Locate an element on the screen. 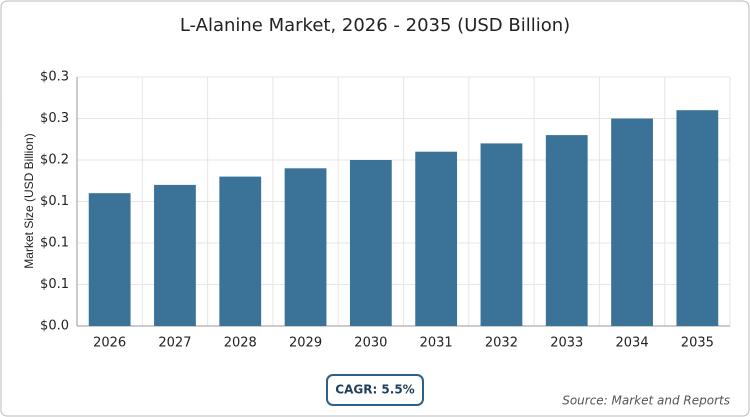  cagr-label: CAGR: 5.5% is located at coordinates (374, 390).